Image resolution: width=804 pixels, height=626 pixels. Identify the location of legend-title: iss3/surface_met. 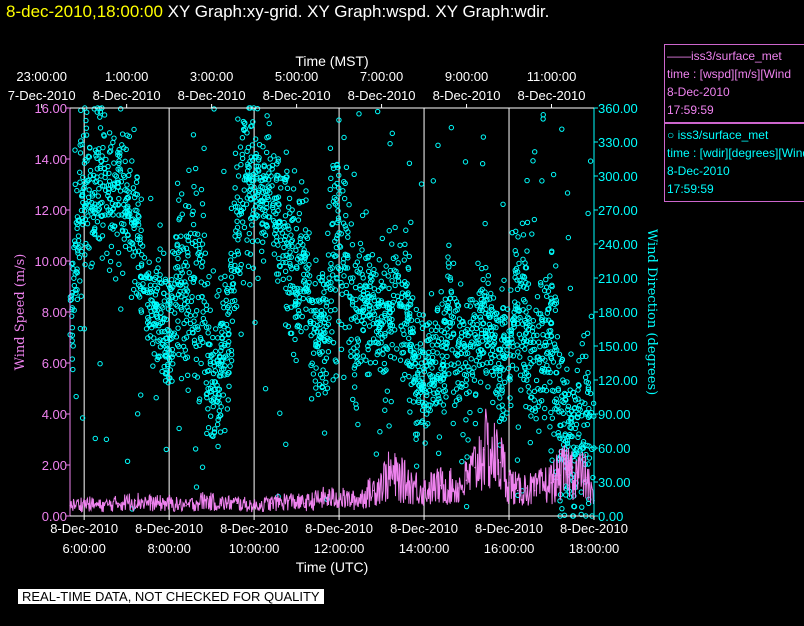
(723, 135).